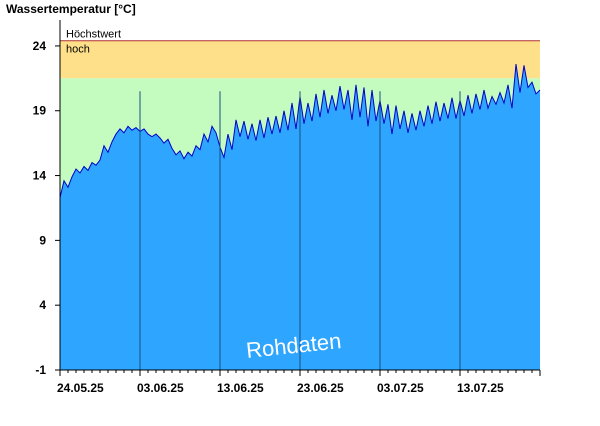 The image size is (600, 426). I want to click on y-tick-label: 4, so click(42, 305).